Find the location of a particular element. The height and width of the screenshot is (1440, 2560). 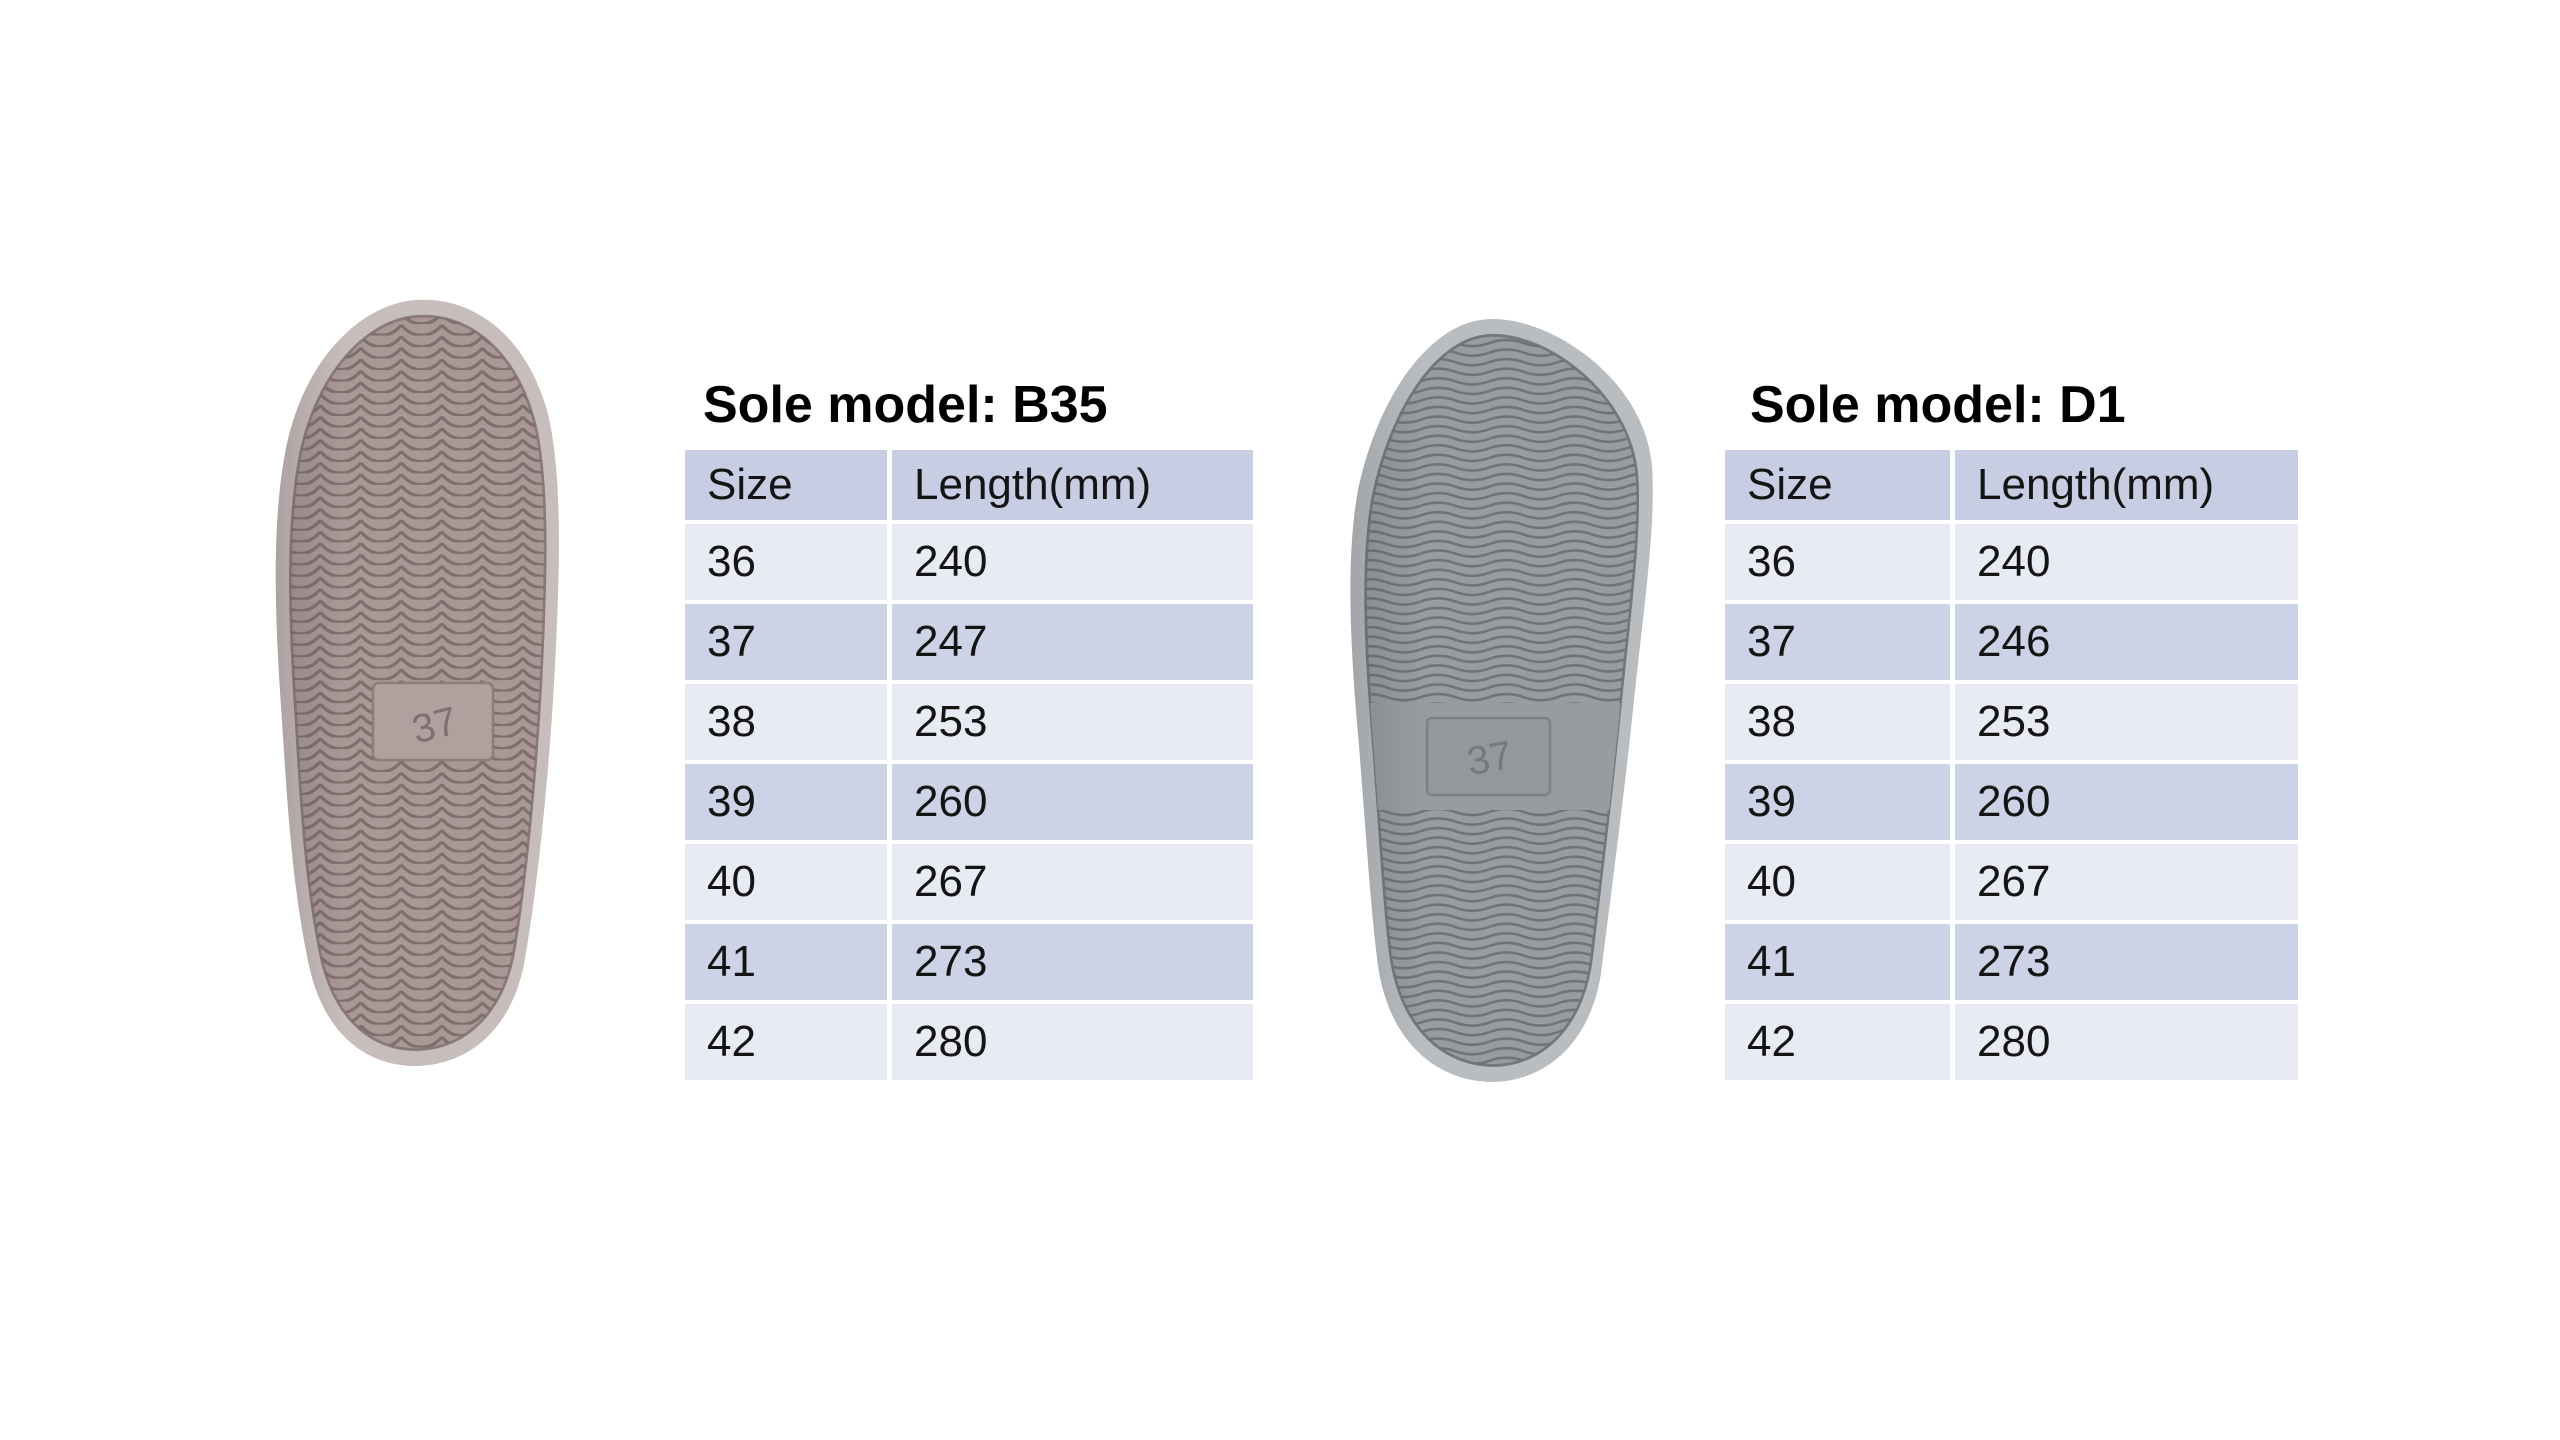

length-cell: 247 is located at coordinates (1072, 642).